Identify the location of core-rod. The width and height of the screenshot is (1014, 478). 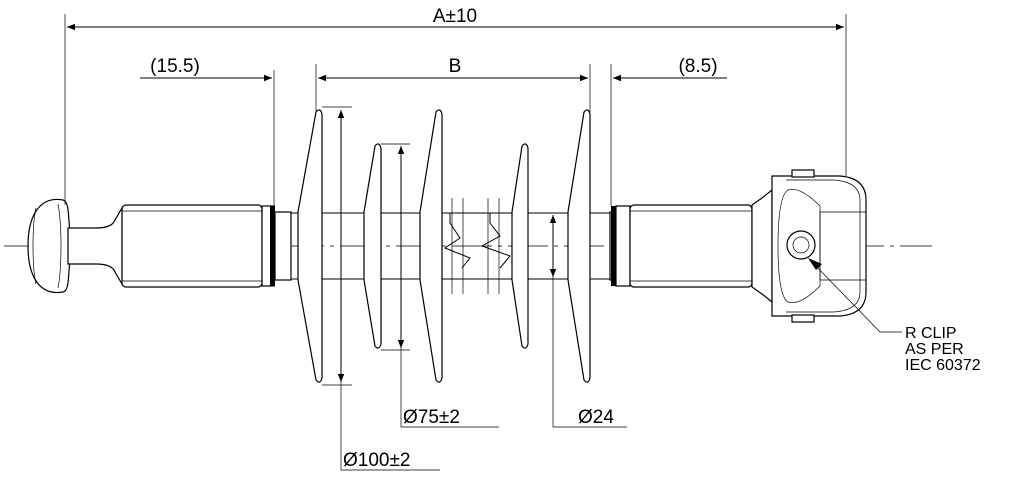
(451, 246).